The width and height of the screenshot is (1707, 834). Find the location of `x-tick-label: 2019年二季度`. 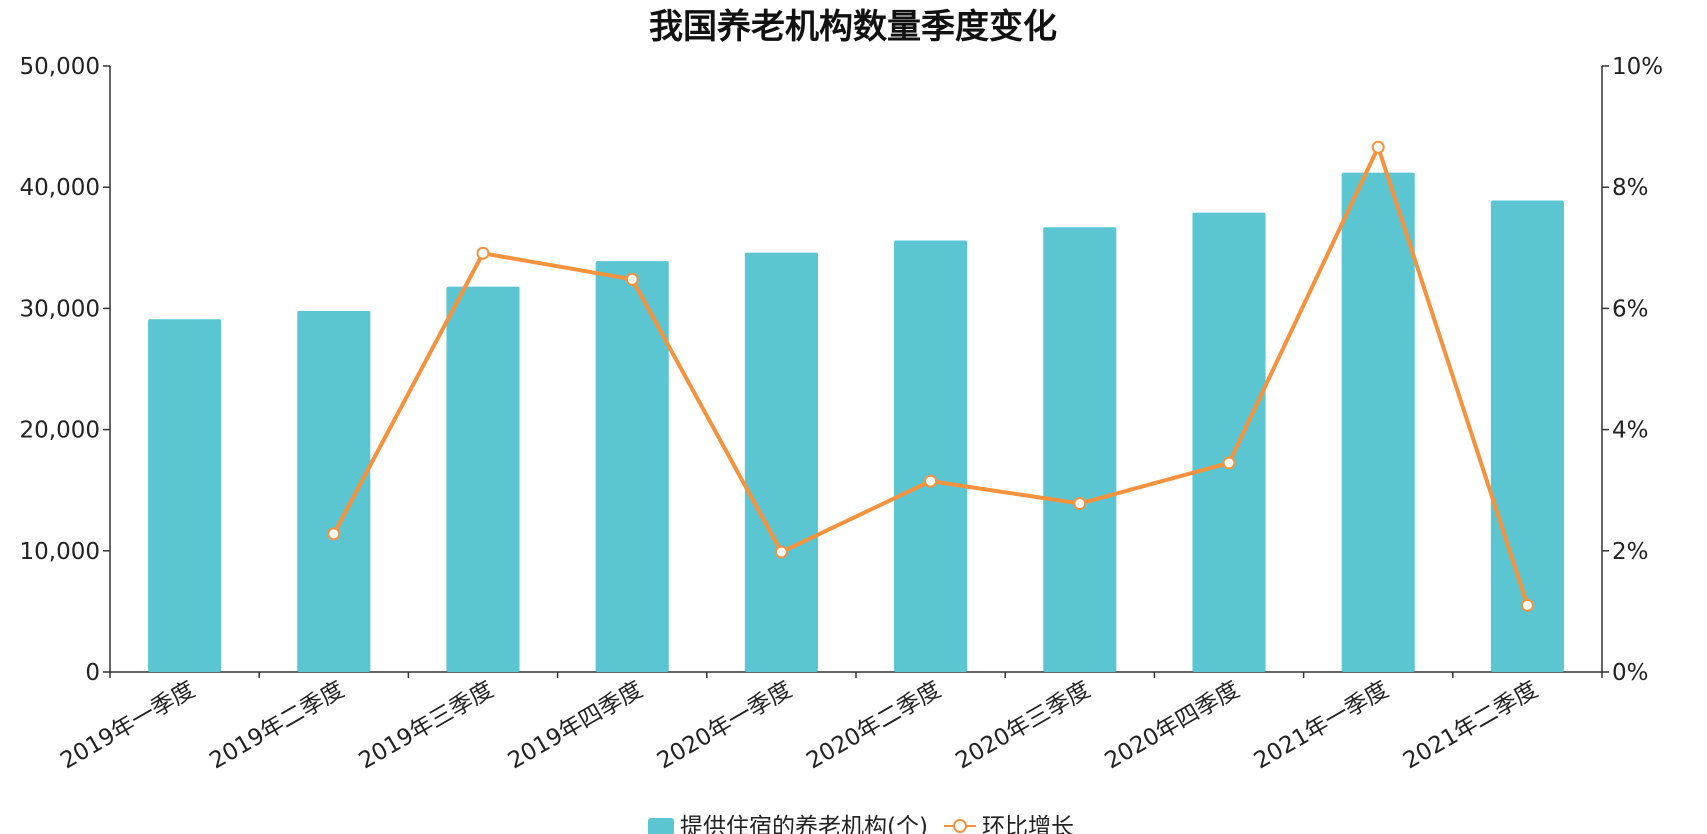

x-tick-label: 2019年二季度 is located at coordinates (276, 726).